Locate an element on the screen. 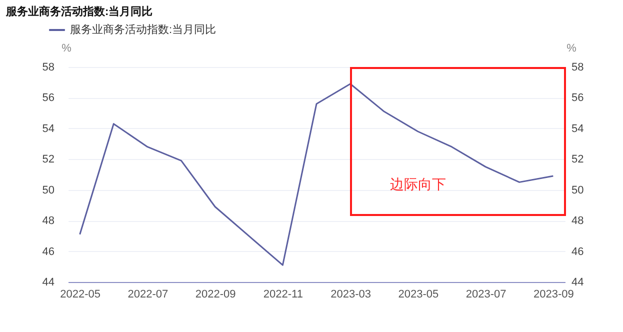  y2-tick-label: 54 is located at coordinates (578, 128).